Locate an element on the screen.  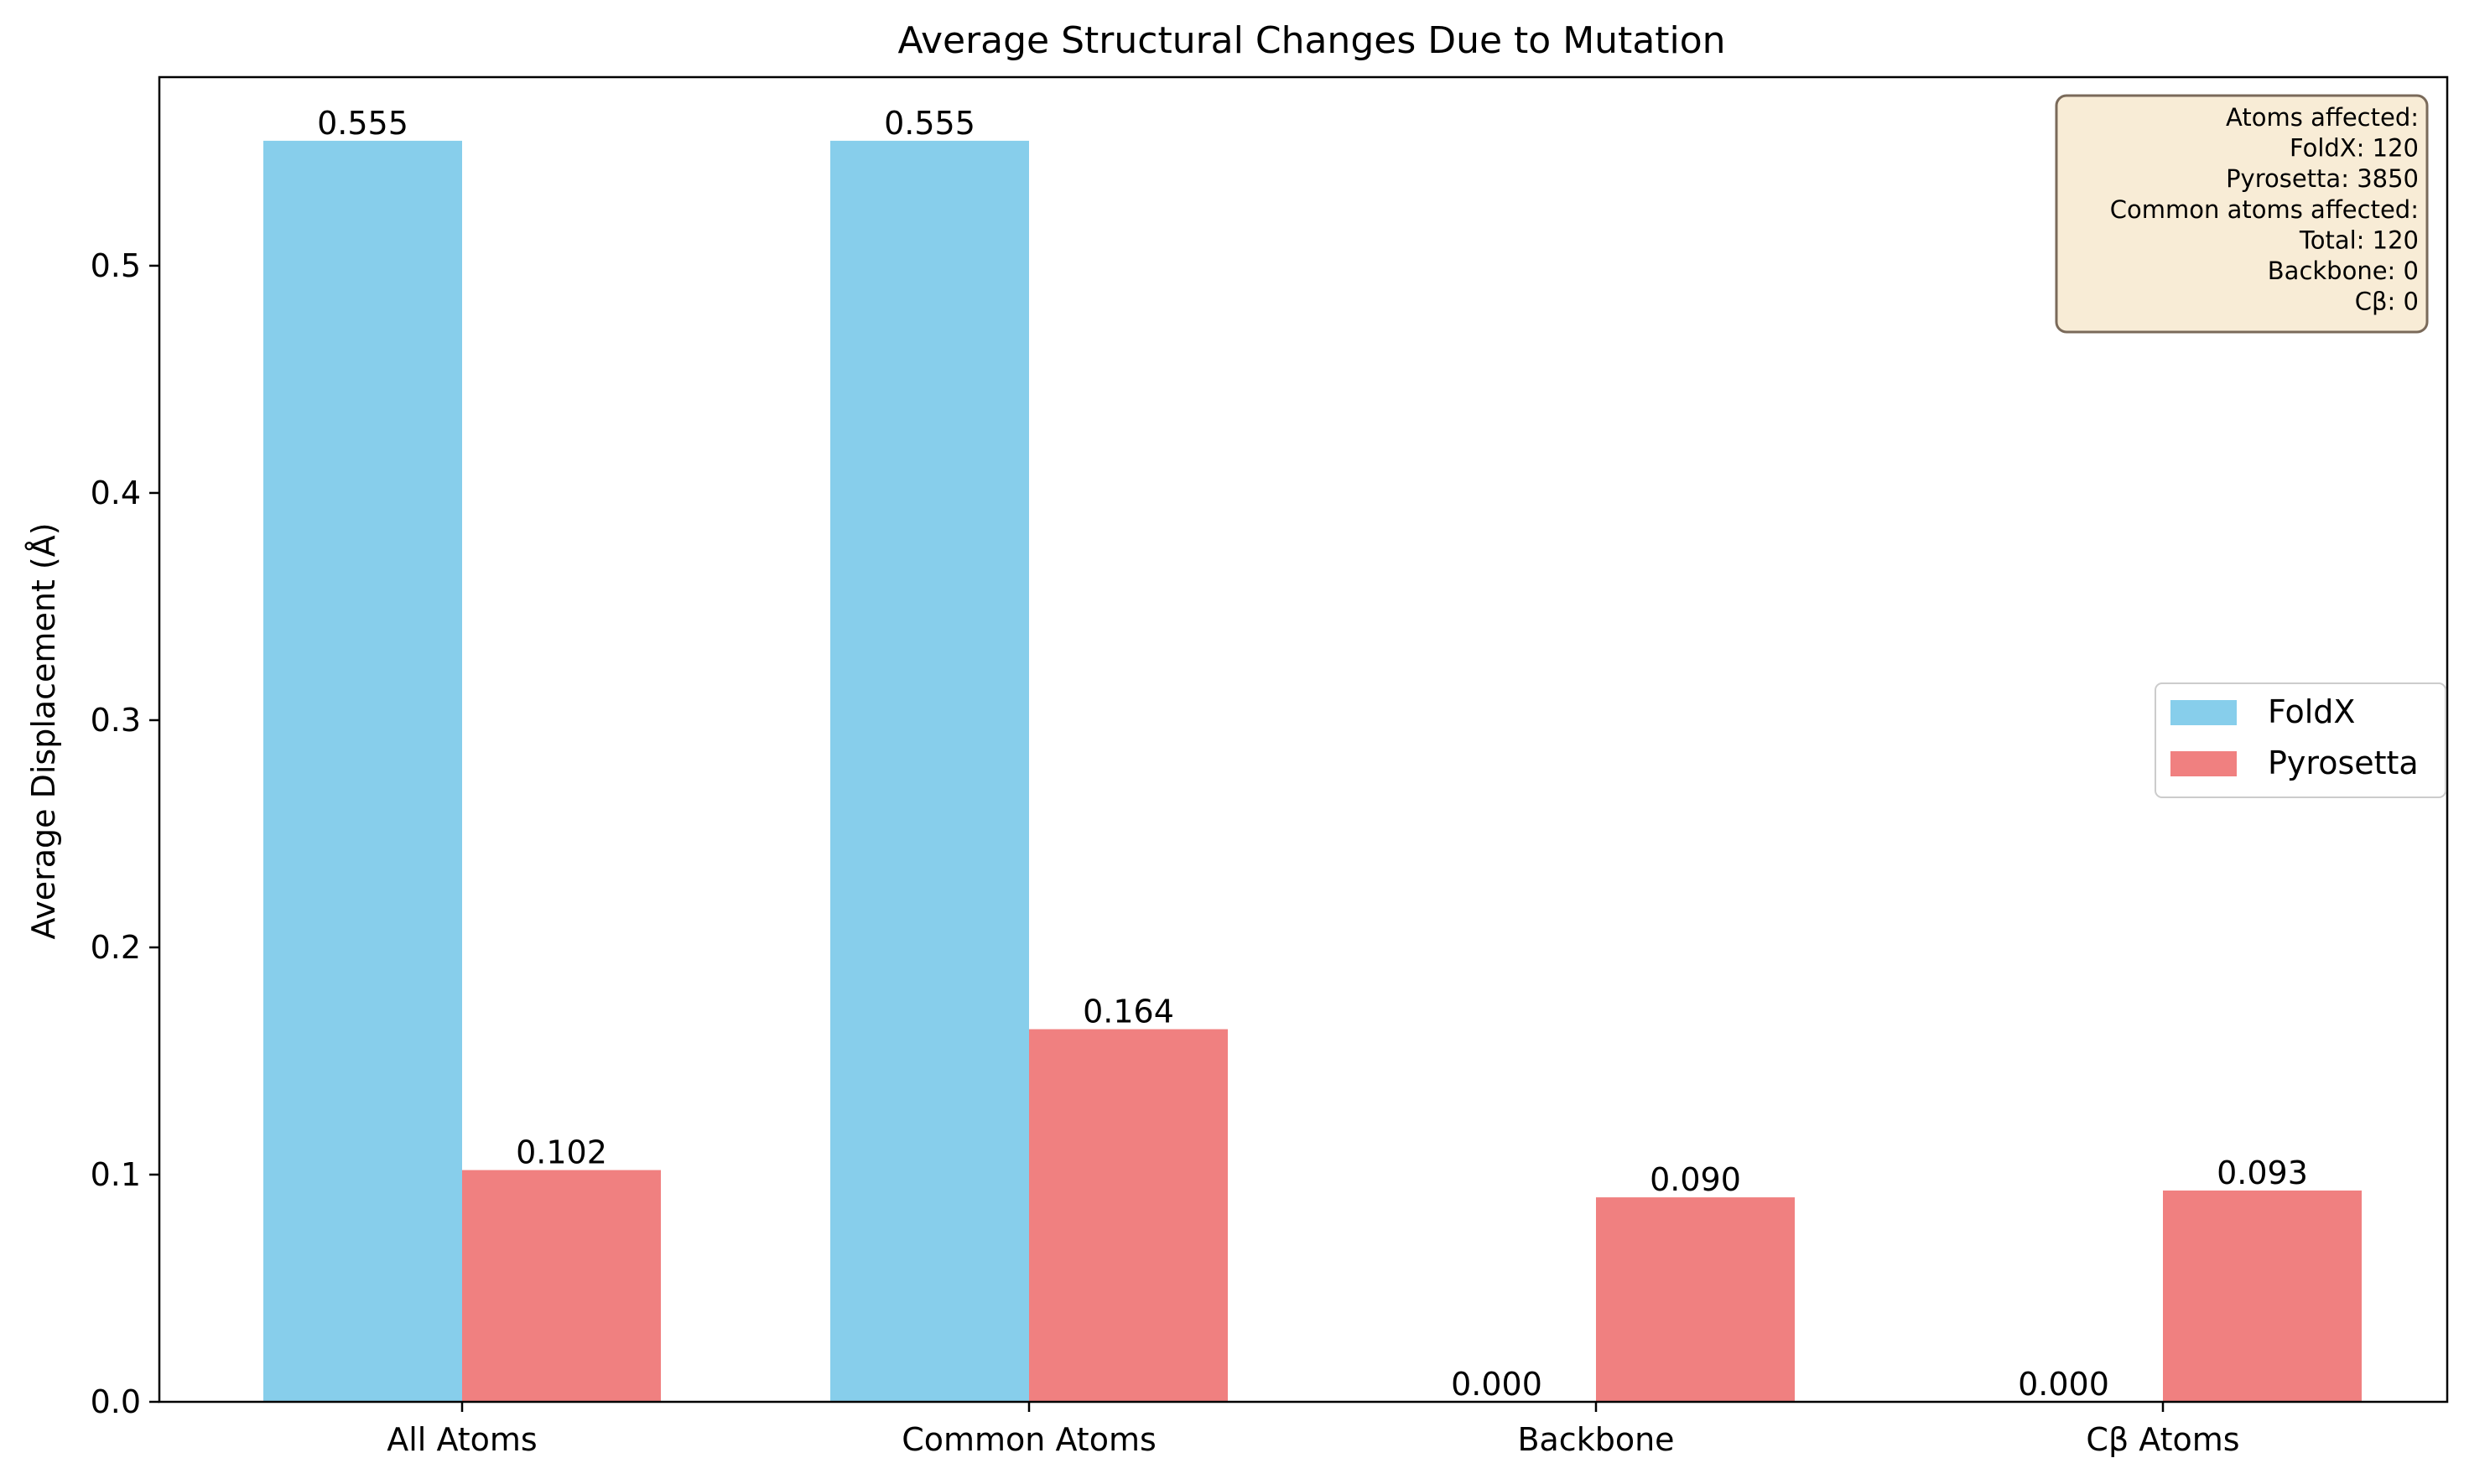
info-box-frame is located at coordinates (2242, 214).